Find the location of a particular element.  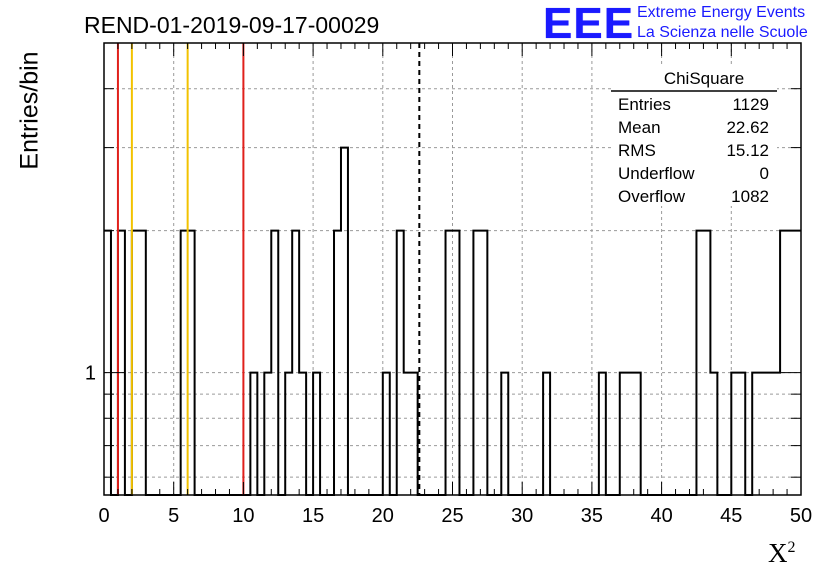

stats-row-label: Entries is located at coordinates (644, 104).